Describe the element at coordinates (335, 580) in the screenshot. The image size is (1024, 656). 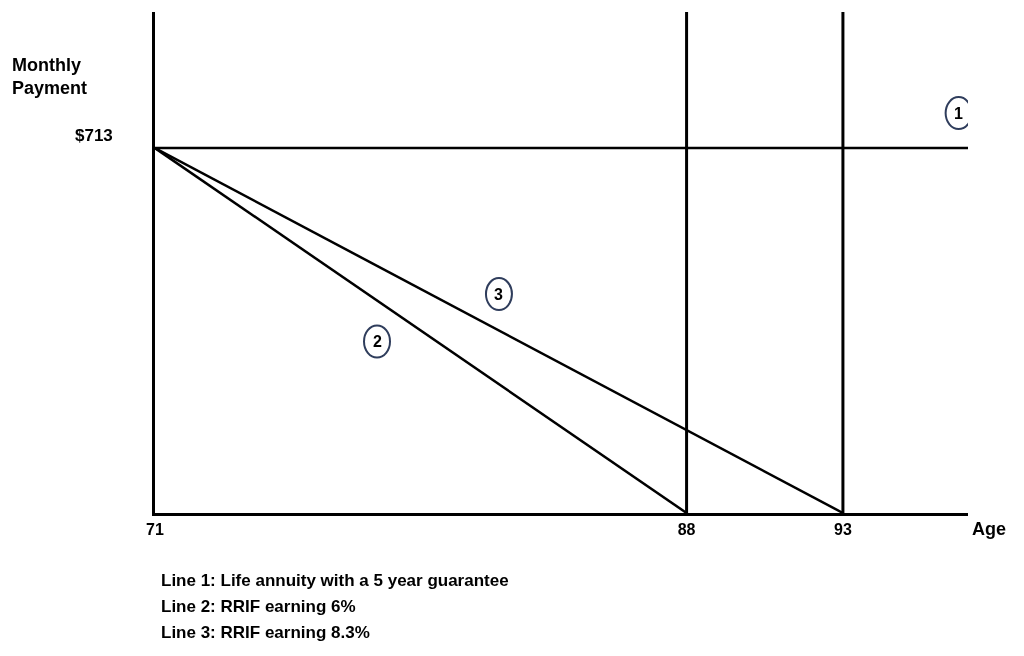
I see `text: Line 1: Life annuity with a 5 year guarantee` at that location.